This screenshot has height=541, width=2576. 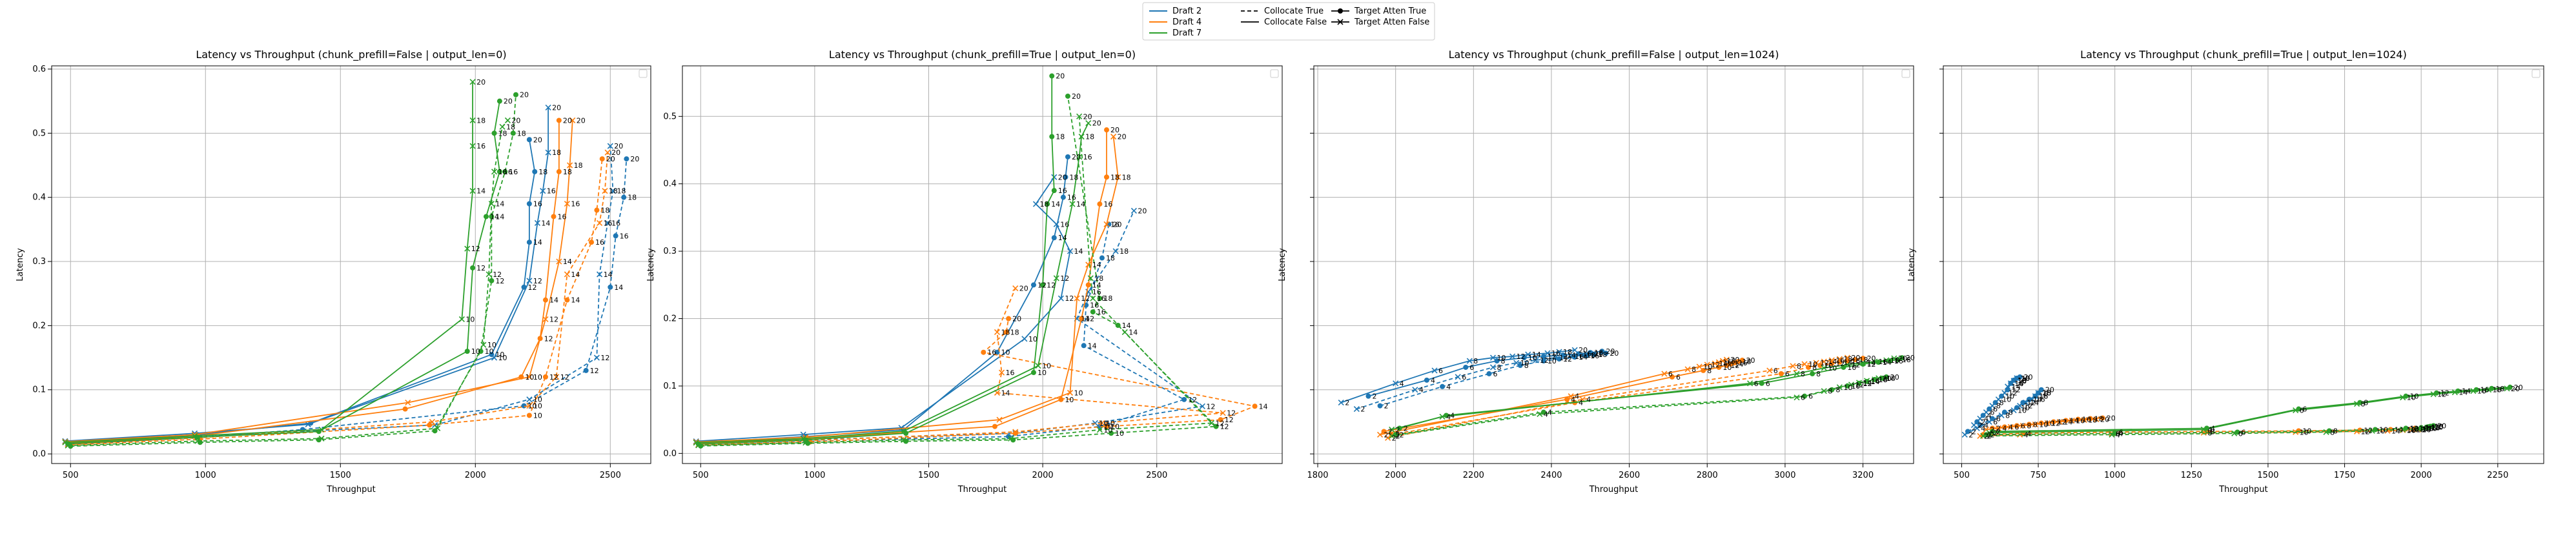 I want to click on series-line, so click(x=1635, y=408).